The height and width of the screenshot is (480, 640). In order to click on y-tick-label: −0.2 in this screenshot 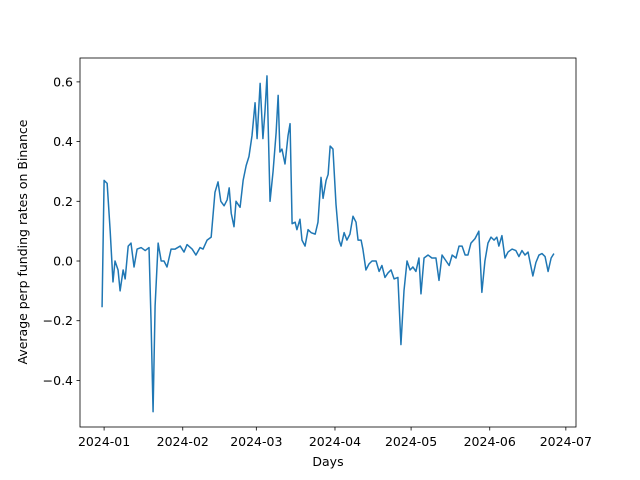, I will do `click(58, 320)`.